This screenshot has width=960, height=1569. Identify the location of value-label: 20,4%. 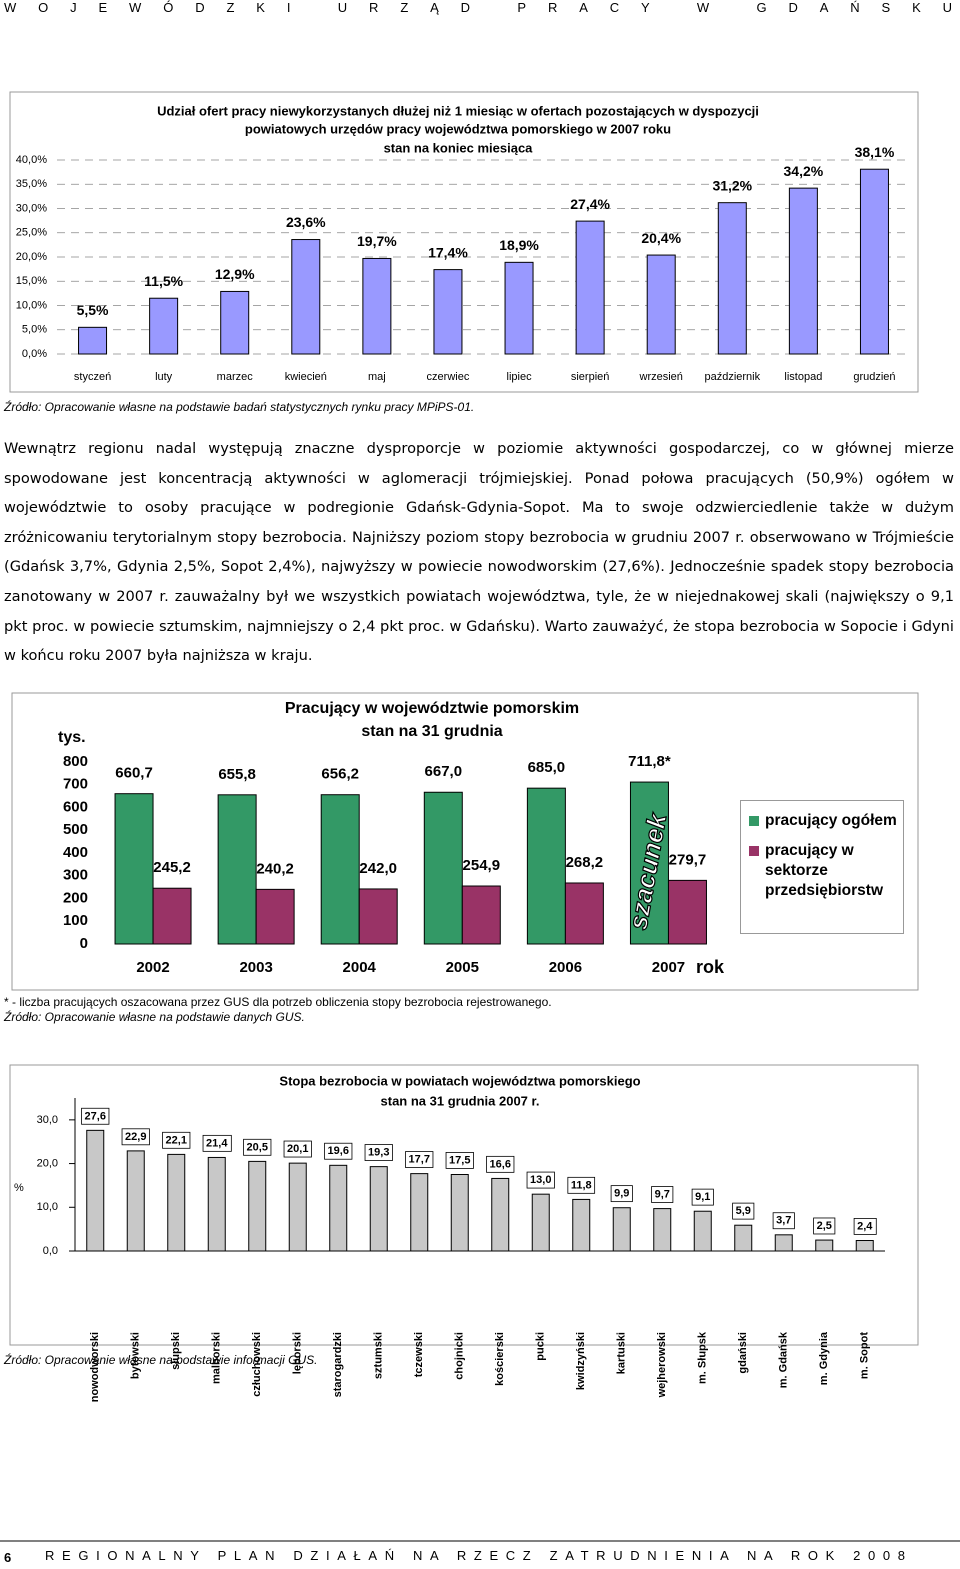
(661, 238).